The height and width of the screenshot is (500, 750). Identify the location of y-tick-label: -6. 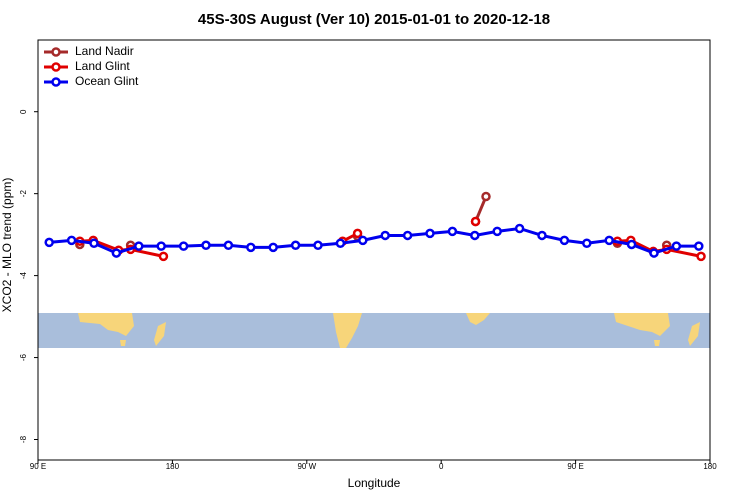
(23, 357).